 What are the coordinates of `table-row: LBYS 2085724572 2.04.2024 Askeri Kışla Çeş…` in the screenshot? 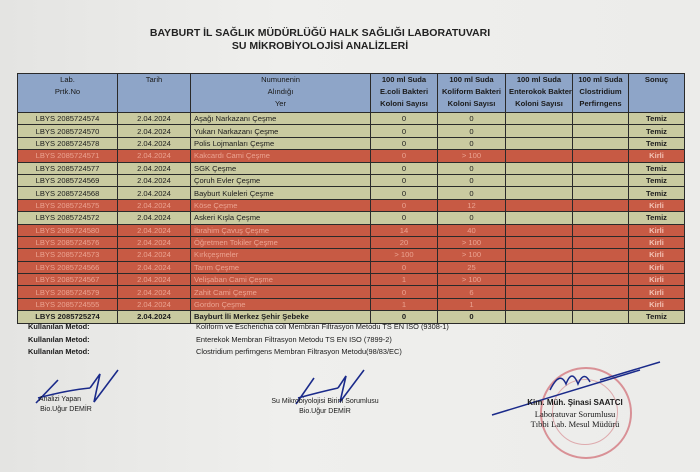 It's located at (351, 218).